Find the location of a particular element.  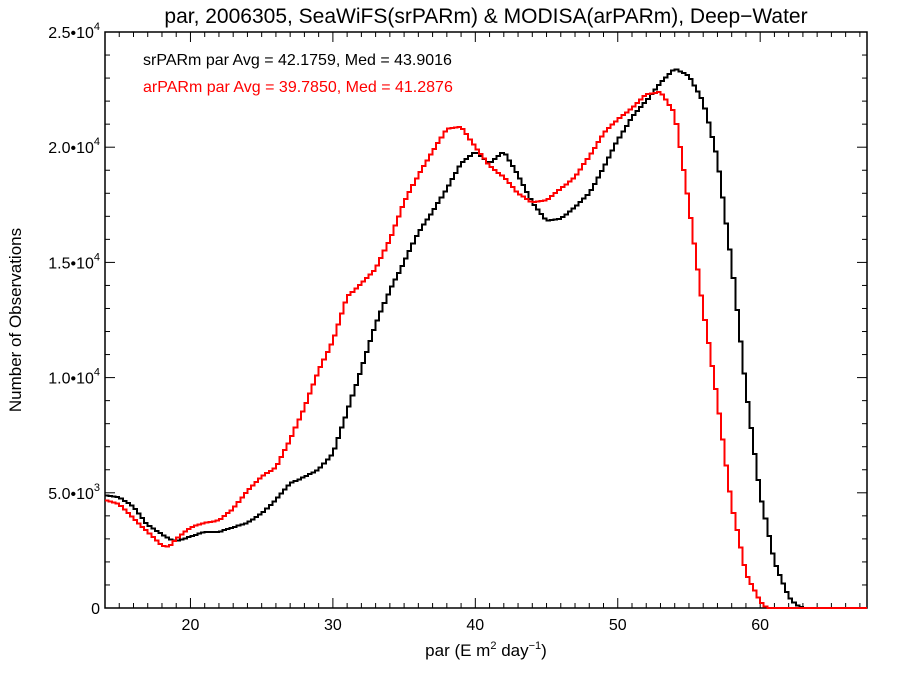

x-tick-label: 20 is located at coordinates (191, 625).